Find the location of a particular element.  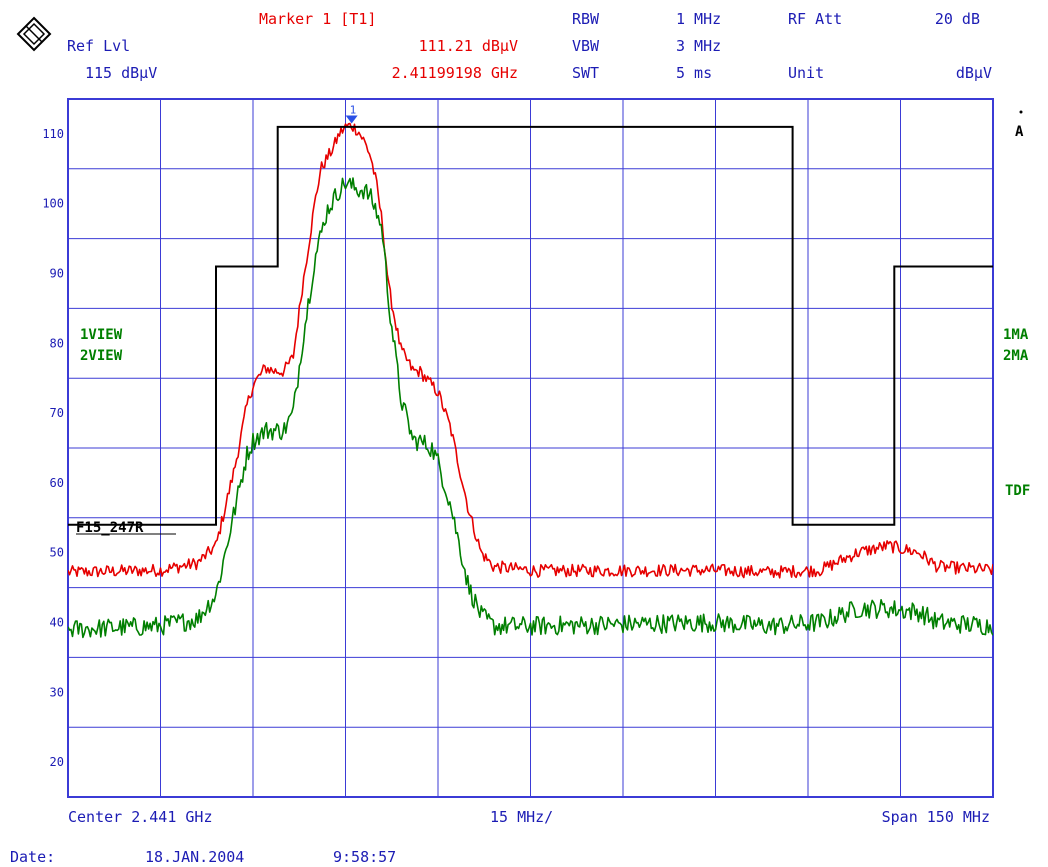

unit-label: Unit is located at coordinates (806, 73).